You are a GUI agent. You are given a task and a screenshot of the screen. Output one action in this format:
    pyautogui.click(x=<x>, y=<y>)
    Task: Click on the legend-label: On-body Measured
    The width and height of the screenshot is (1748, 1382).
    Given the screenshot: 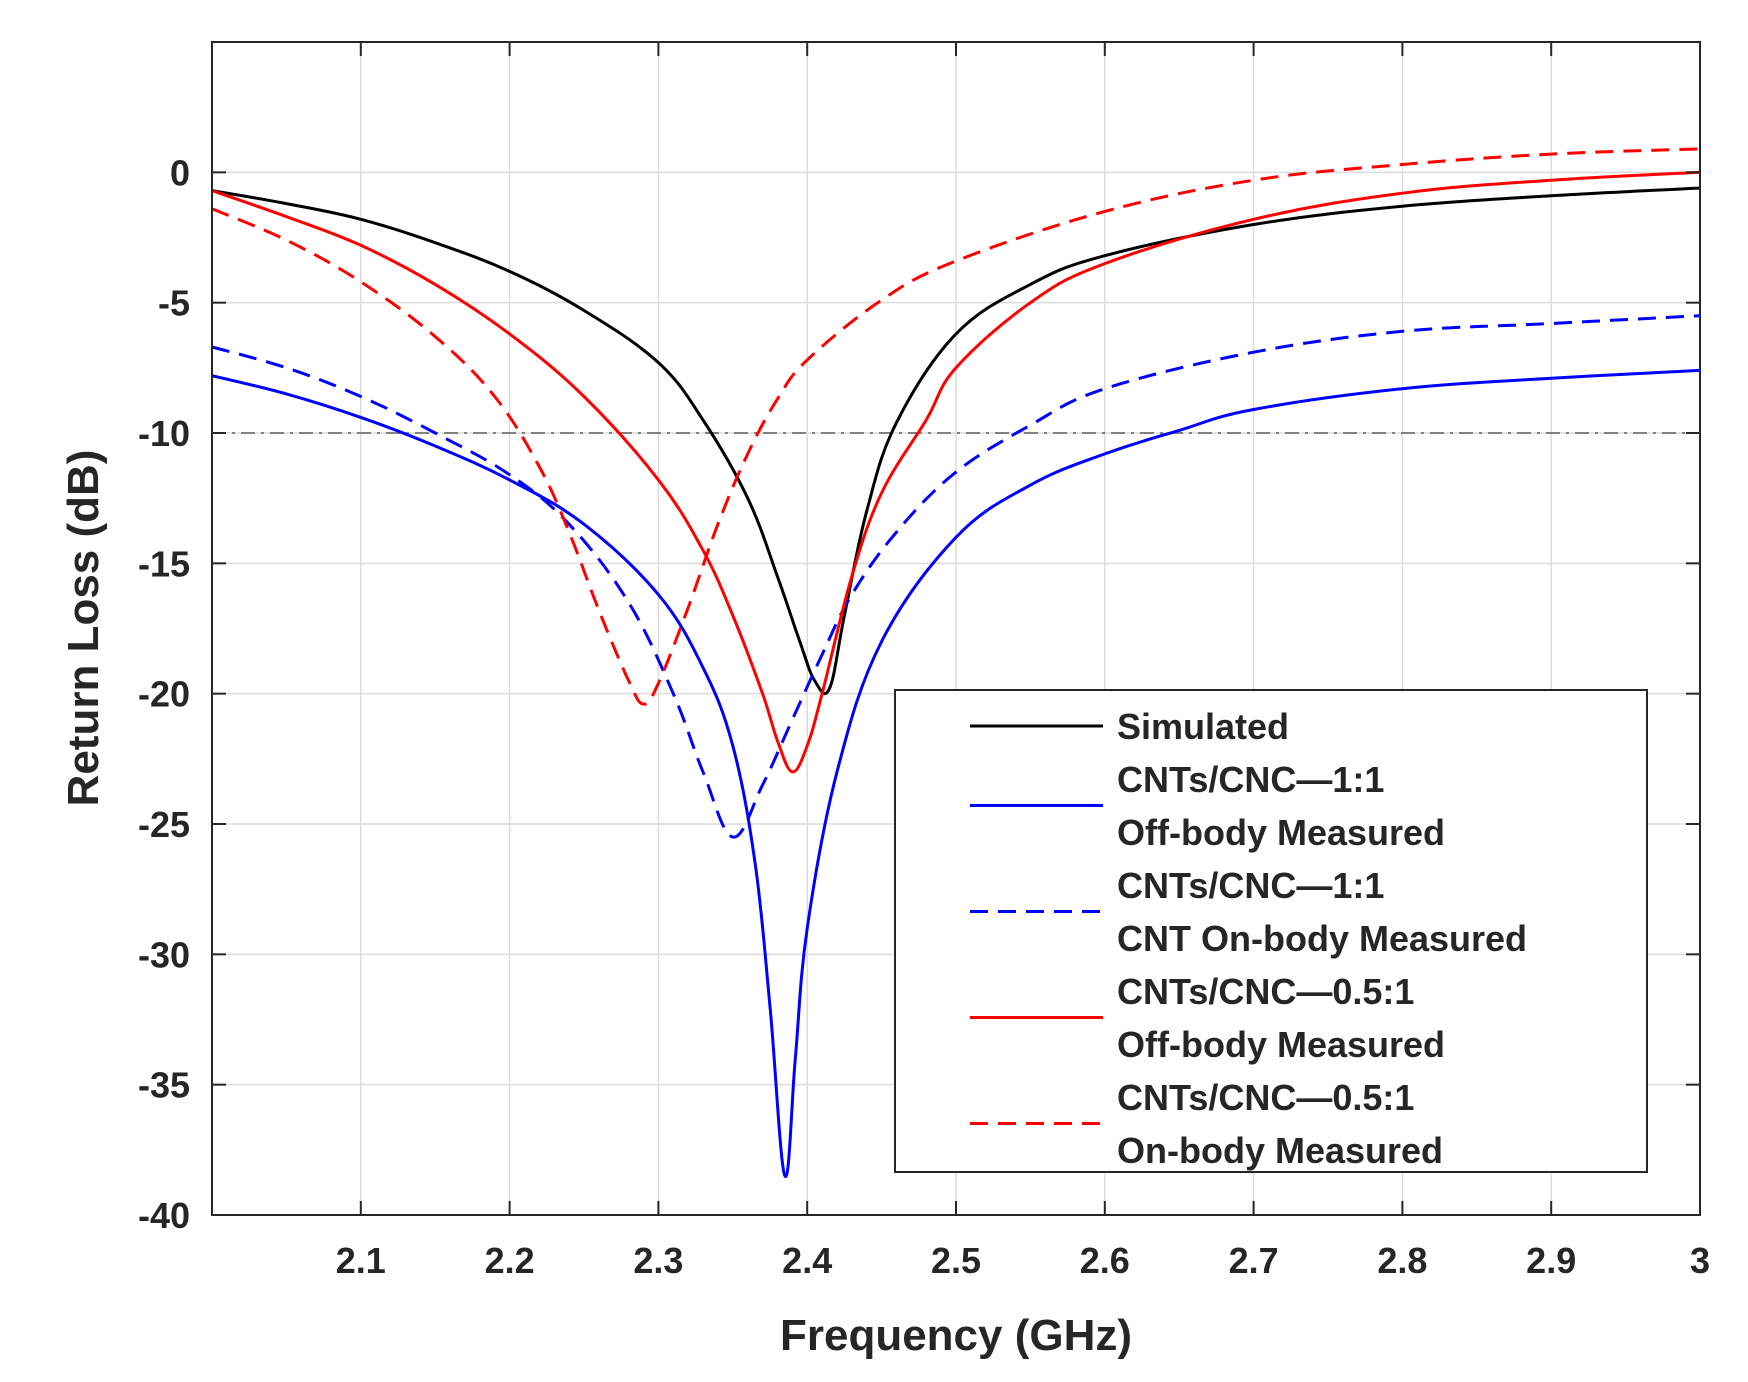 What is the action you would take?
    pyautogui.click(x=1280, y=1150)
    